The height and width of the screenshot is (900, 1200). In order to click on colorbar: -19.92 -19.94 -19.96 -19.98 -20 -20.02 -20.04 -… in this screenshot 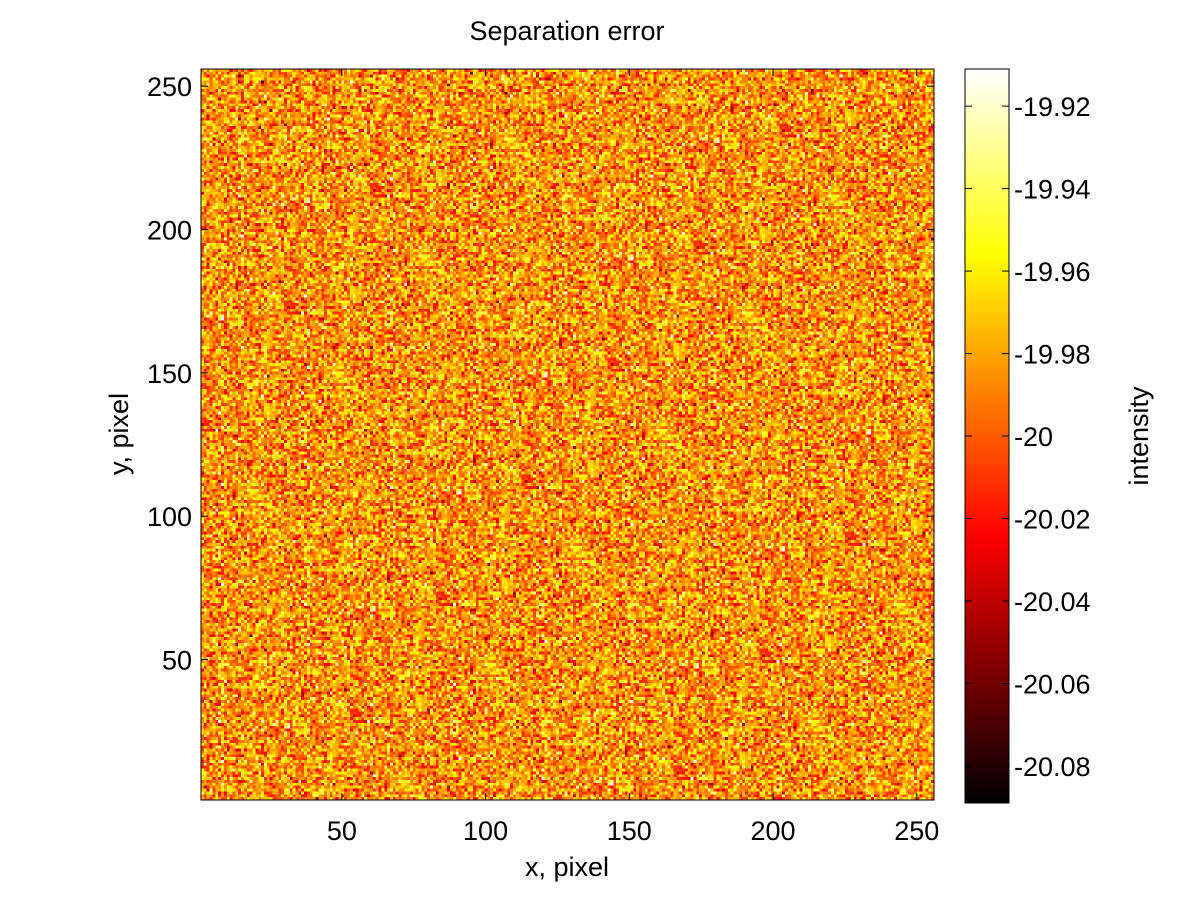, I will do `click(1059, 436)`.